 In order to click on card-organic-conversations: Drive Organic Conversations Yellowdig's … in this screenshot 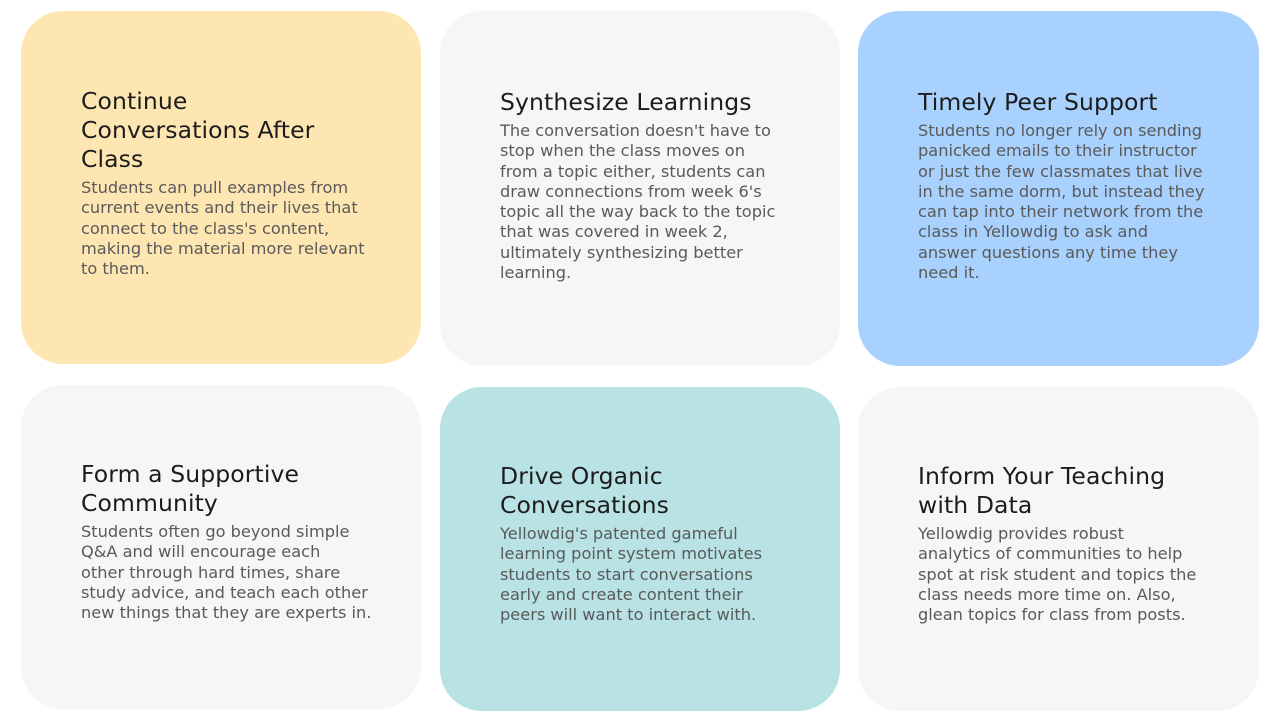, I will do `click(640, 549)`.